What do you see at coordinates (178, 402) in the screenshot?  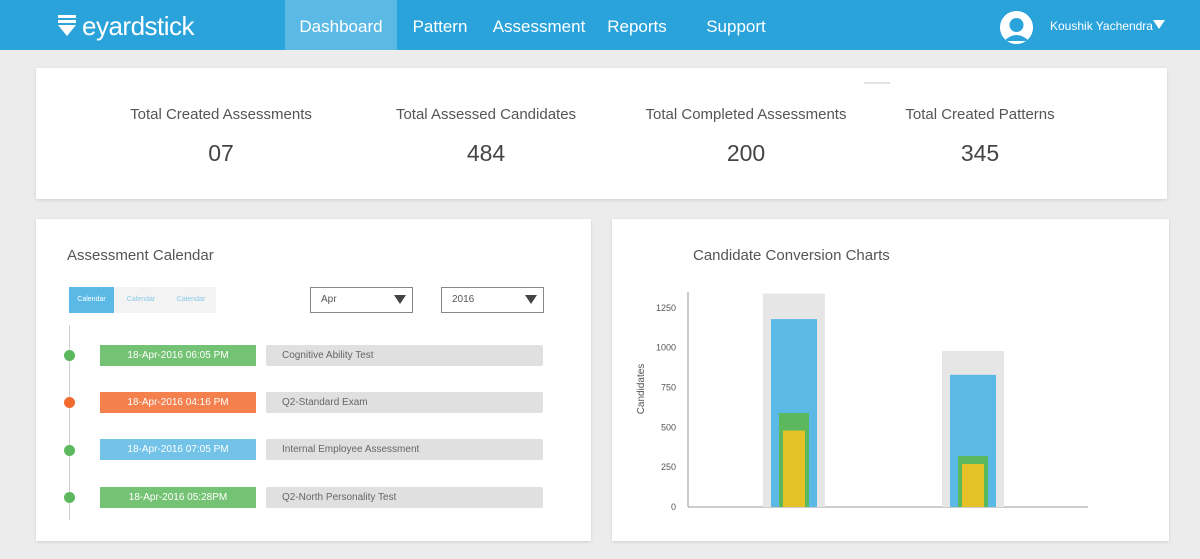 I see `event-date: 18-Apr-2016 04:16 PM` at bounding box center [178, 402].